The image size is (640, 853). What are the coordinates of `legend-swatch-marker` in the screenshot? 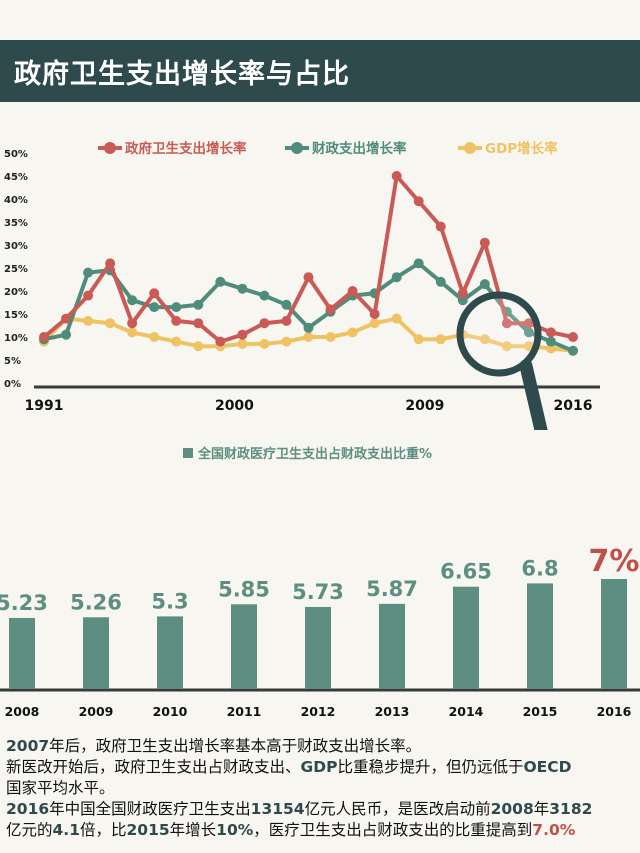 It's located at (110, 148).